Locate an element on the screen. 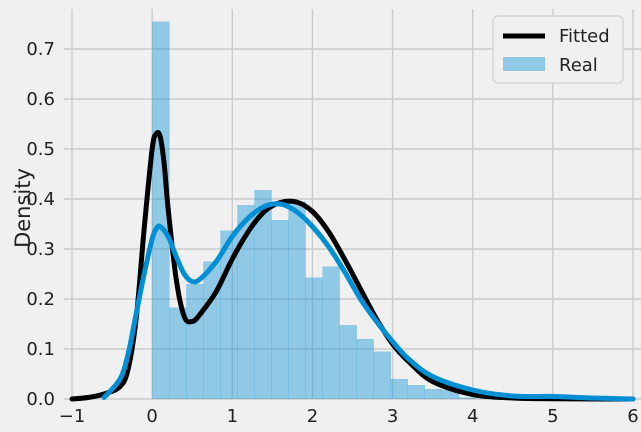  x-tick-label: 5 is located at coordinates (552, 416).